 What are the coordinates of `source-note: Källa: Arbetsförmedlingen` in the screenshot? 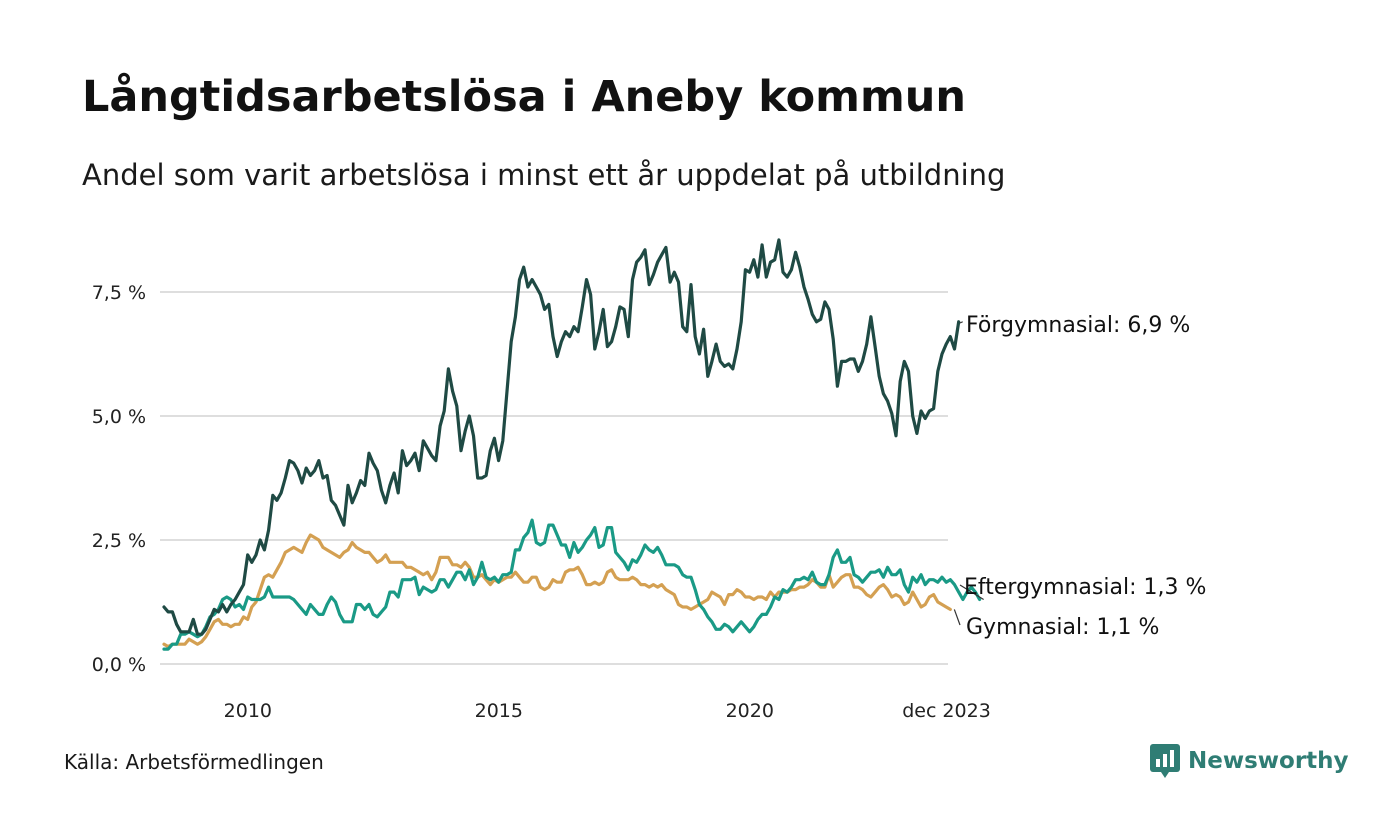 It's located at (194, 762).